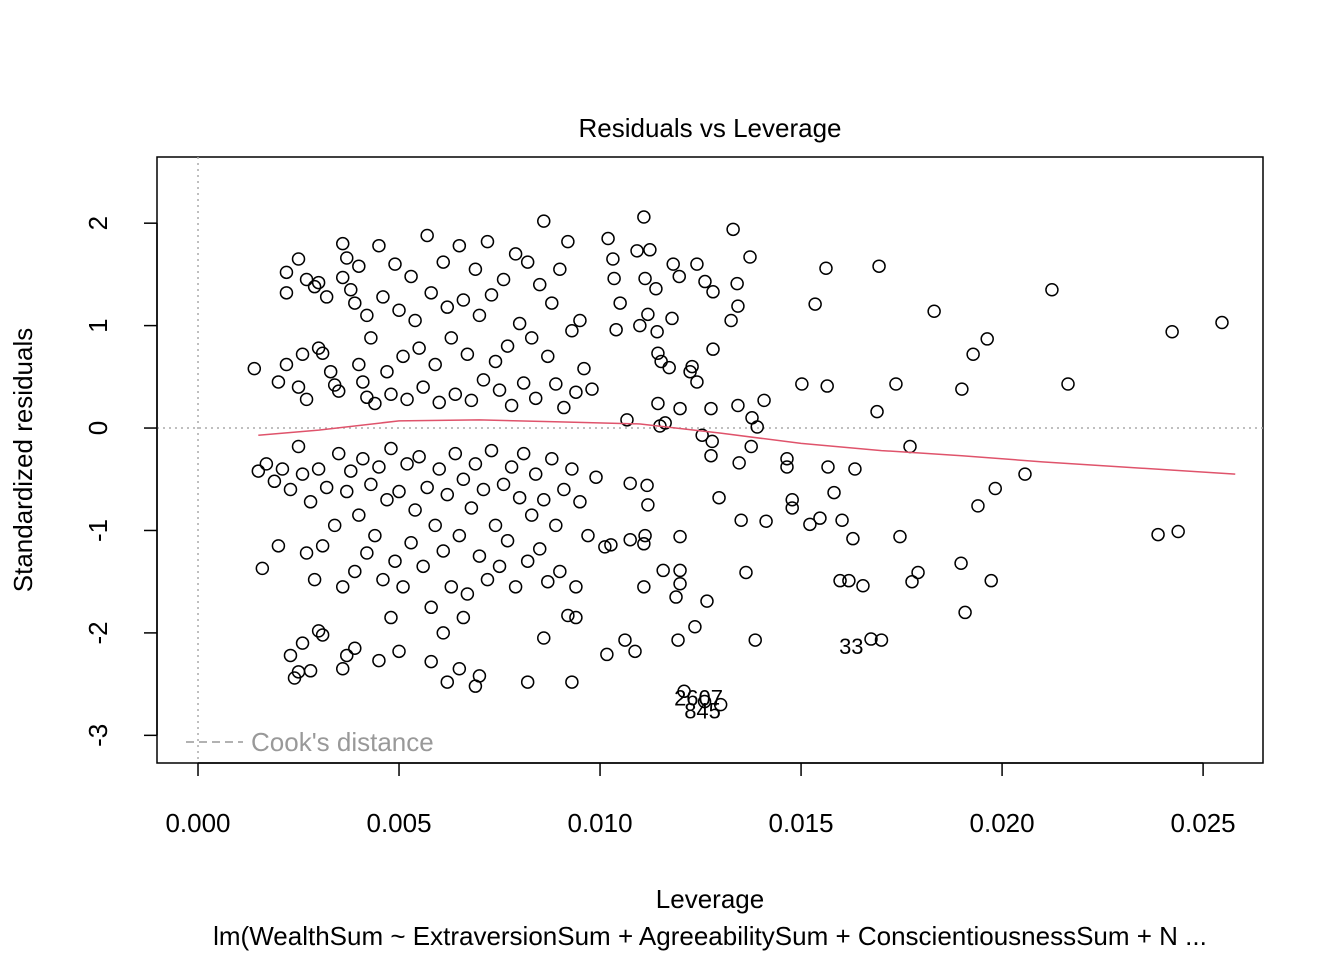  I want to click on y-axis-title: Standardized residuals, so click(23, 460).